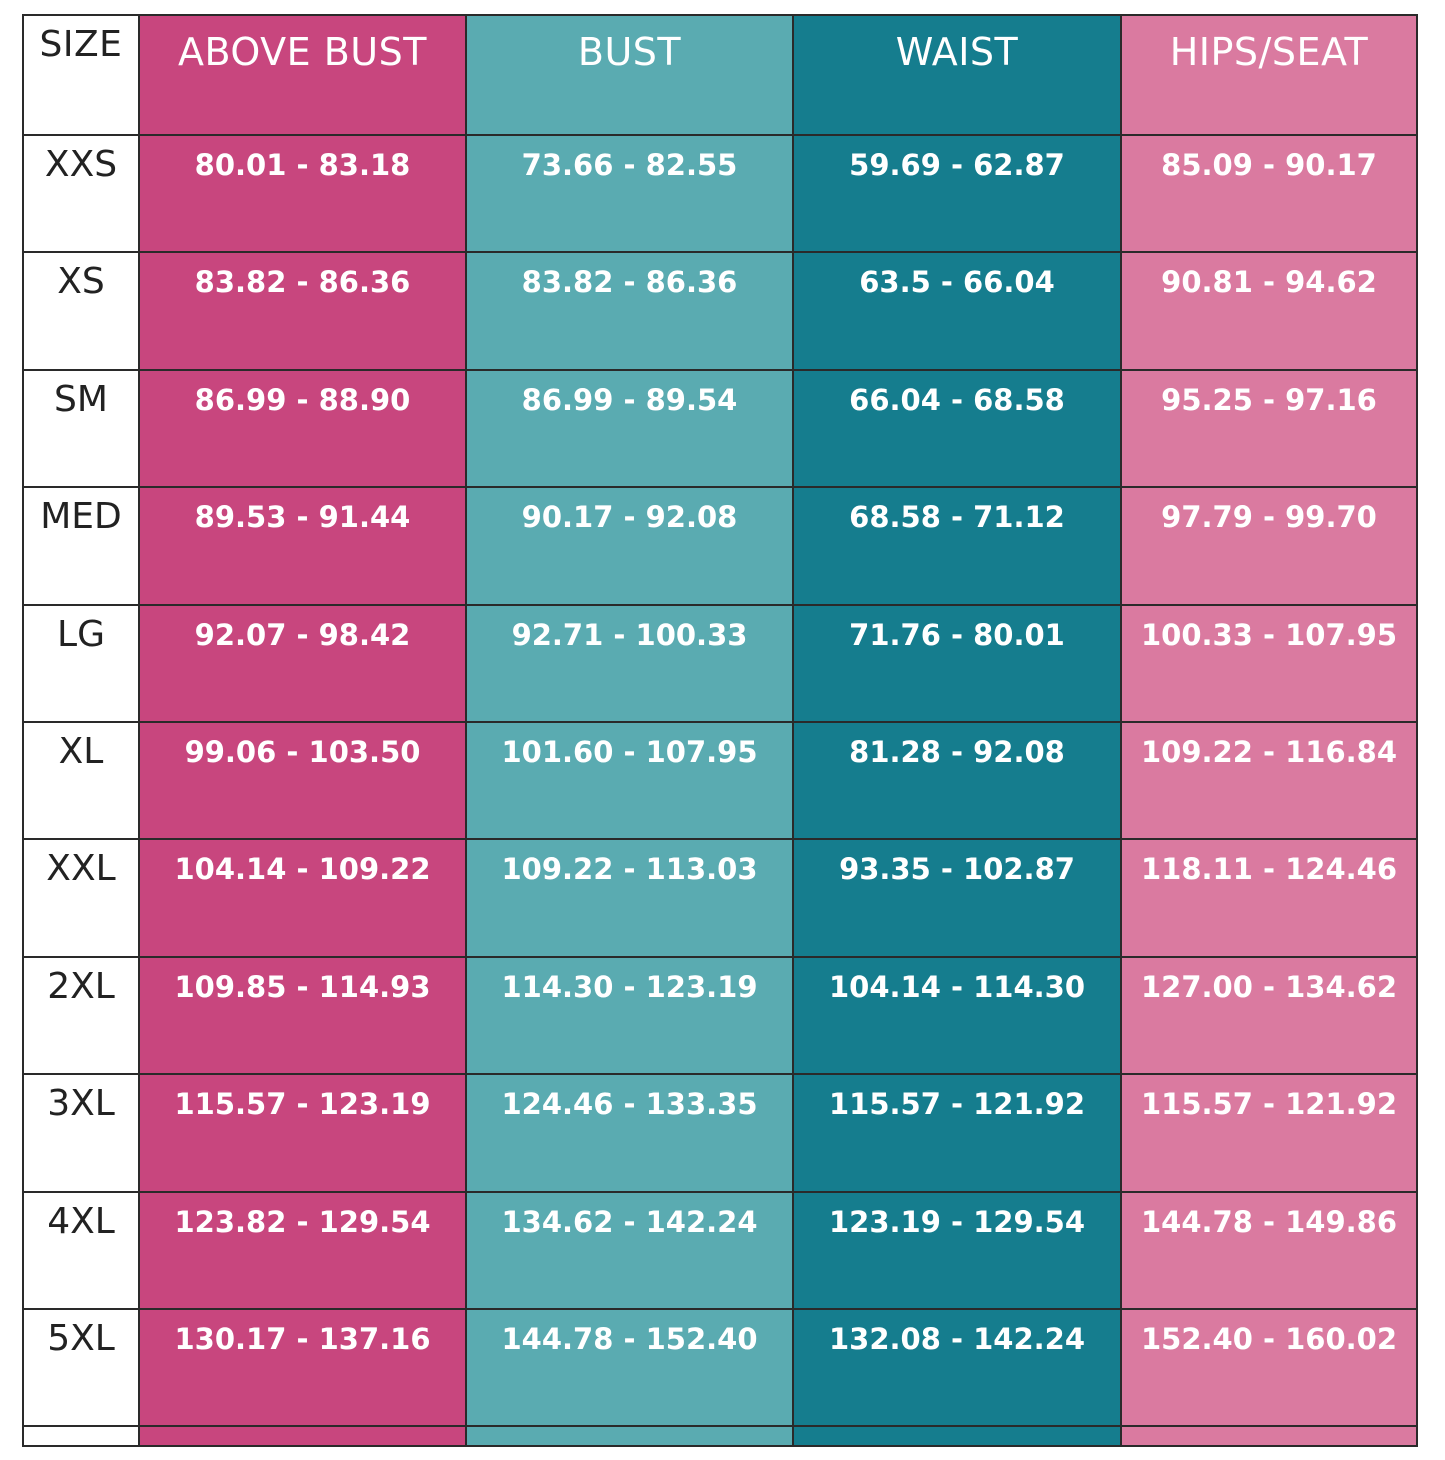 The height and width of the screenshot is (1460, 1445). I want to click on bust-cell: 109.22 - 113.03, so click(629, 898).